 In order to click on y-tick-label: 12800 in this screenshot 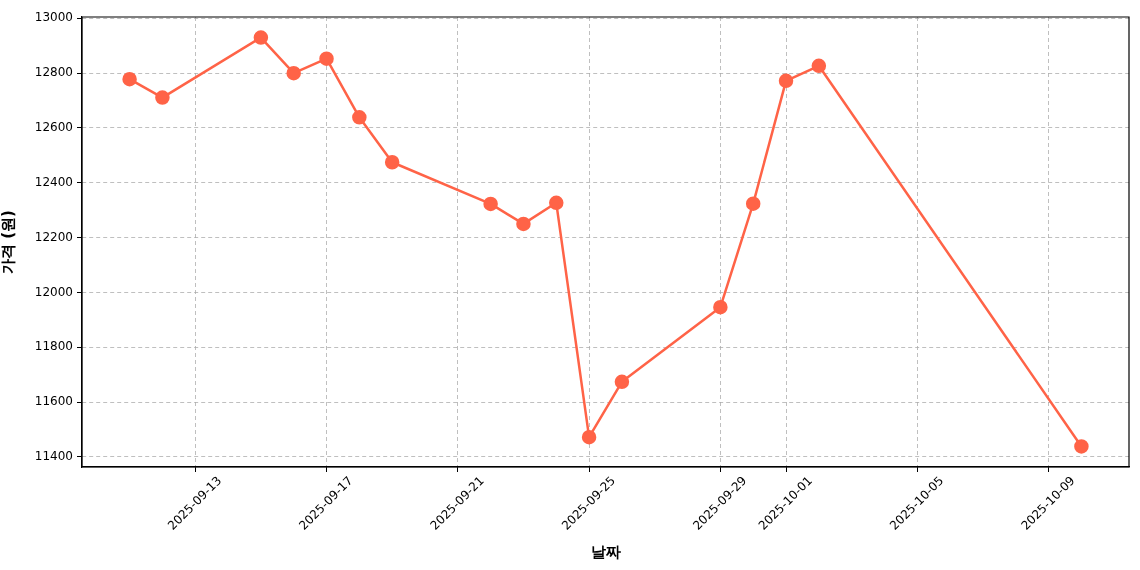, I will do `click(53, 72)`.